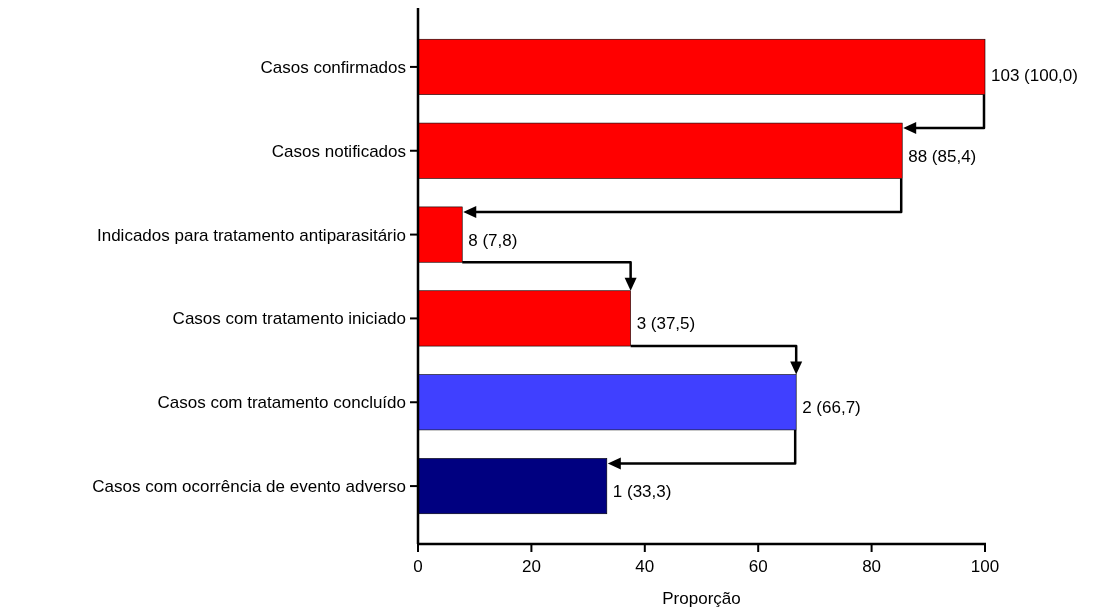  Describe the element at coordinates (418, 566) in the screenshot. I see `x-tick-label: 0` at that location.